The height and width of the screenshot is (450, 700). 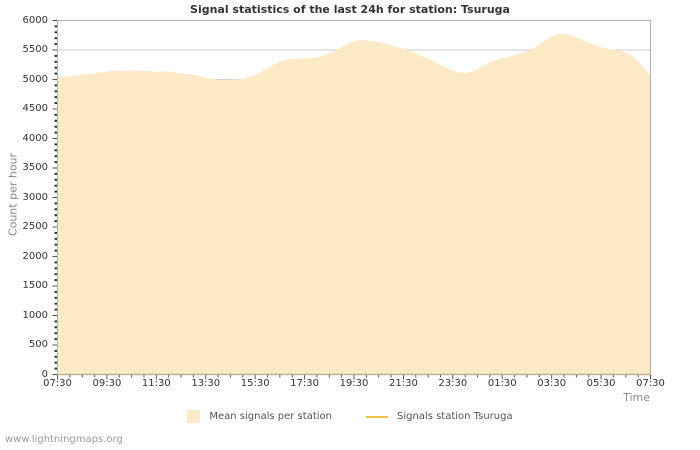 I want to click on x-tick-label: 05:30, so click(x=601, y=383).